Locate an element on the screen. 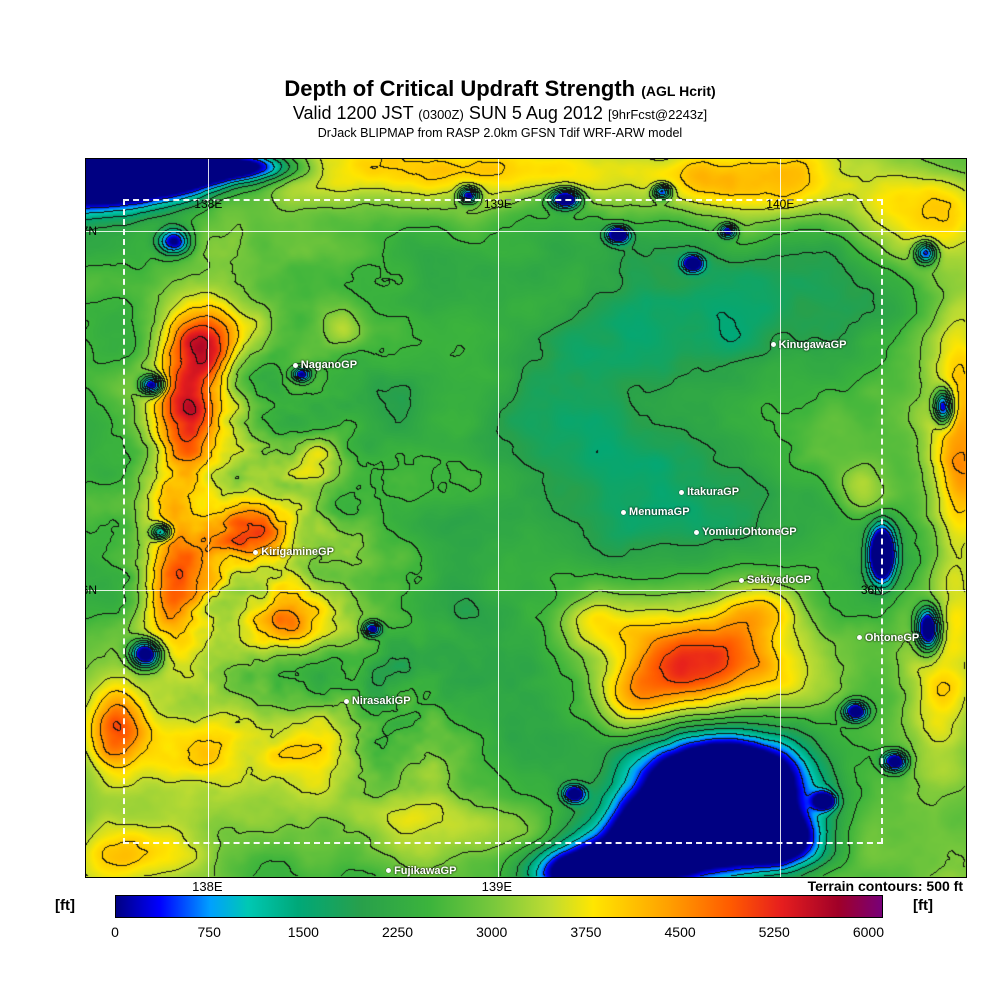 Image resolution: width=1000 pixels, height=1000 pixels. contour-note: Terrain contours: 500 ft is located at coordinates (885, 886).